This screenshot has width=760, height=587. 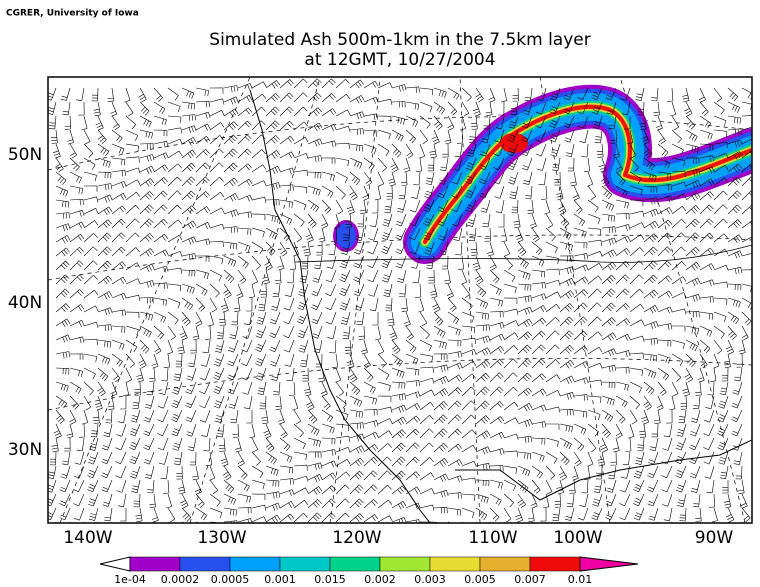 I want to click on longitude-label: 120W, so click(x=356, y=538).